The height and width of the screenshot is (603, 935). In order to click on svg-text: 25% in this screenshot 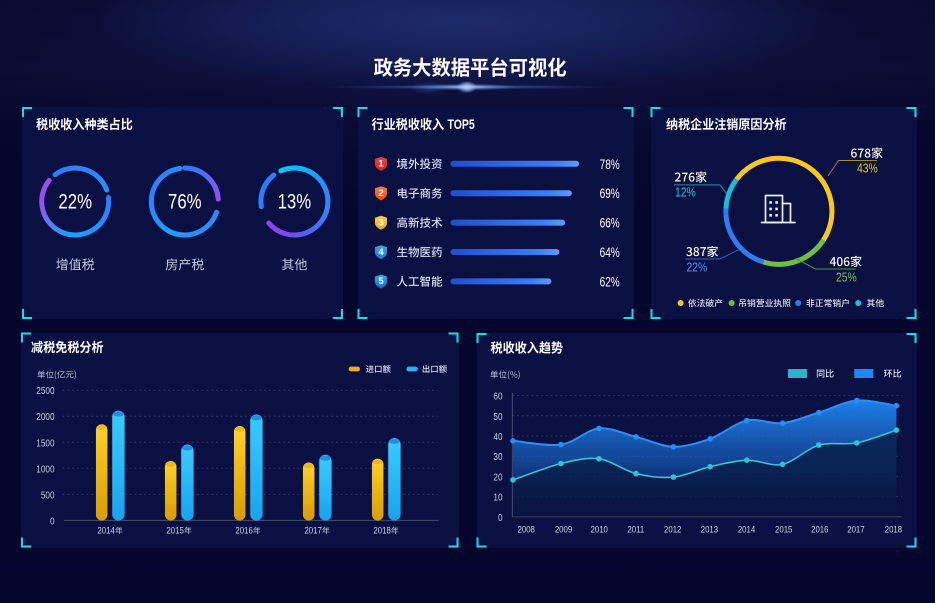, I will do `click(846, 277)`.